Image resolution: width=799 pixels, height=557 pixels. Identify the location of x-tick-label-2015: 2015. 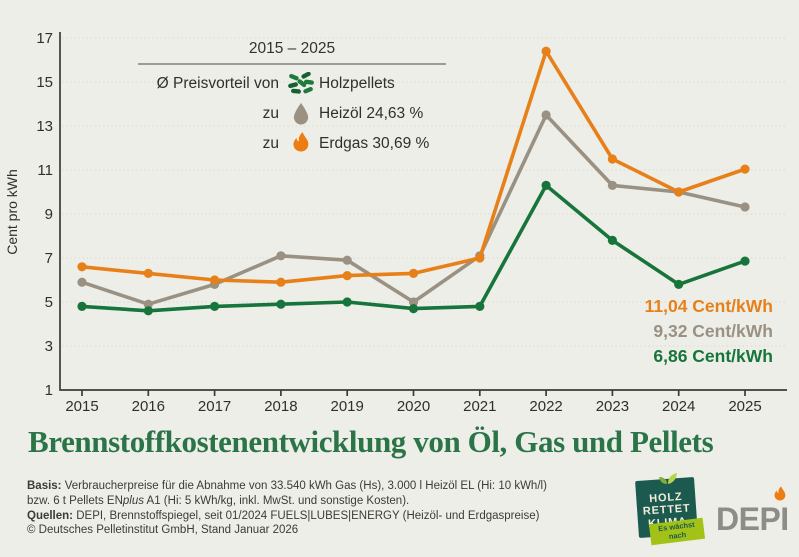
(81, 406).